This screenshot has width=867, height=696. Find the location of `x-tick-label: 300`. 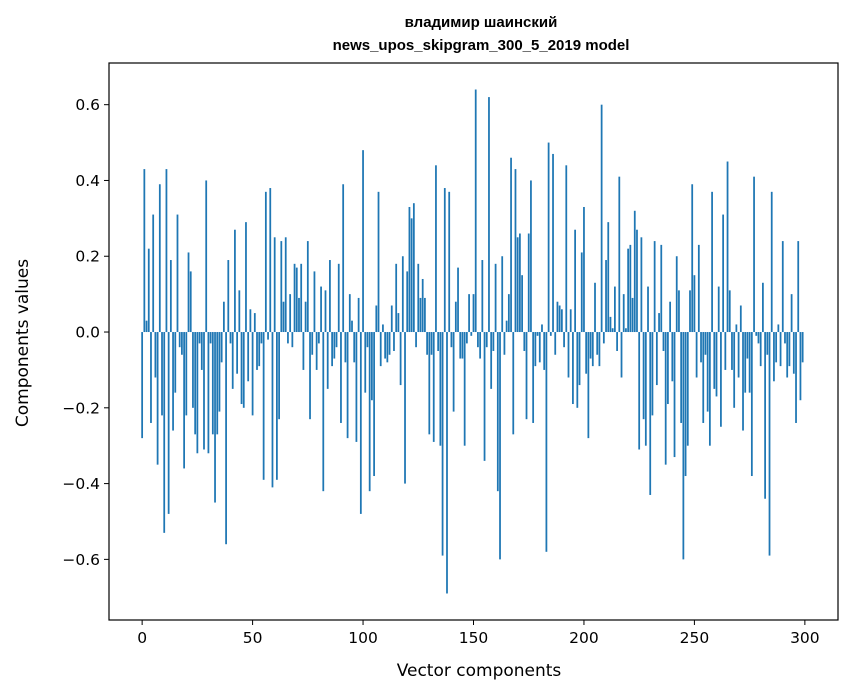

x-tick-label: 300 is located at coordinates (805, 638).